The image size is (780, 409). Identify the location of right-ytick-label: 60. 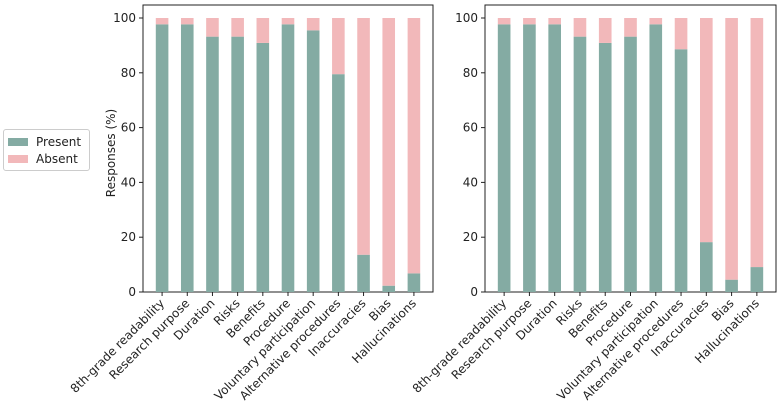
(470, 128).